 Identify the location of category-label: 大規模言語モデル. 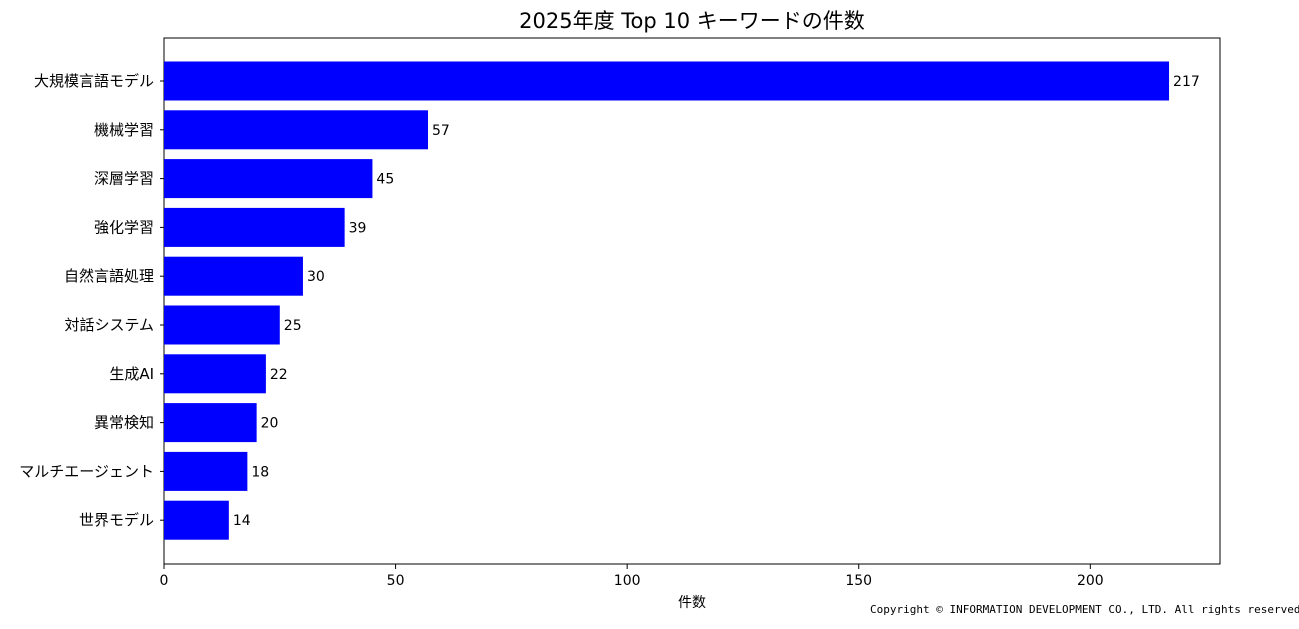
(94, 81).